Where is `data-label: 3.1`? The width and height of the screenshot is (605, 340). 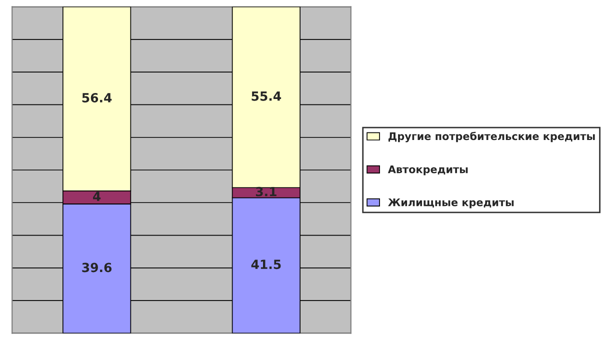 data-label: 3.1 is located at coordinates (266, 191).